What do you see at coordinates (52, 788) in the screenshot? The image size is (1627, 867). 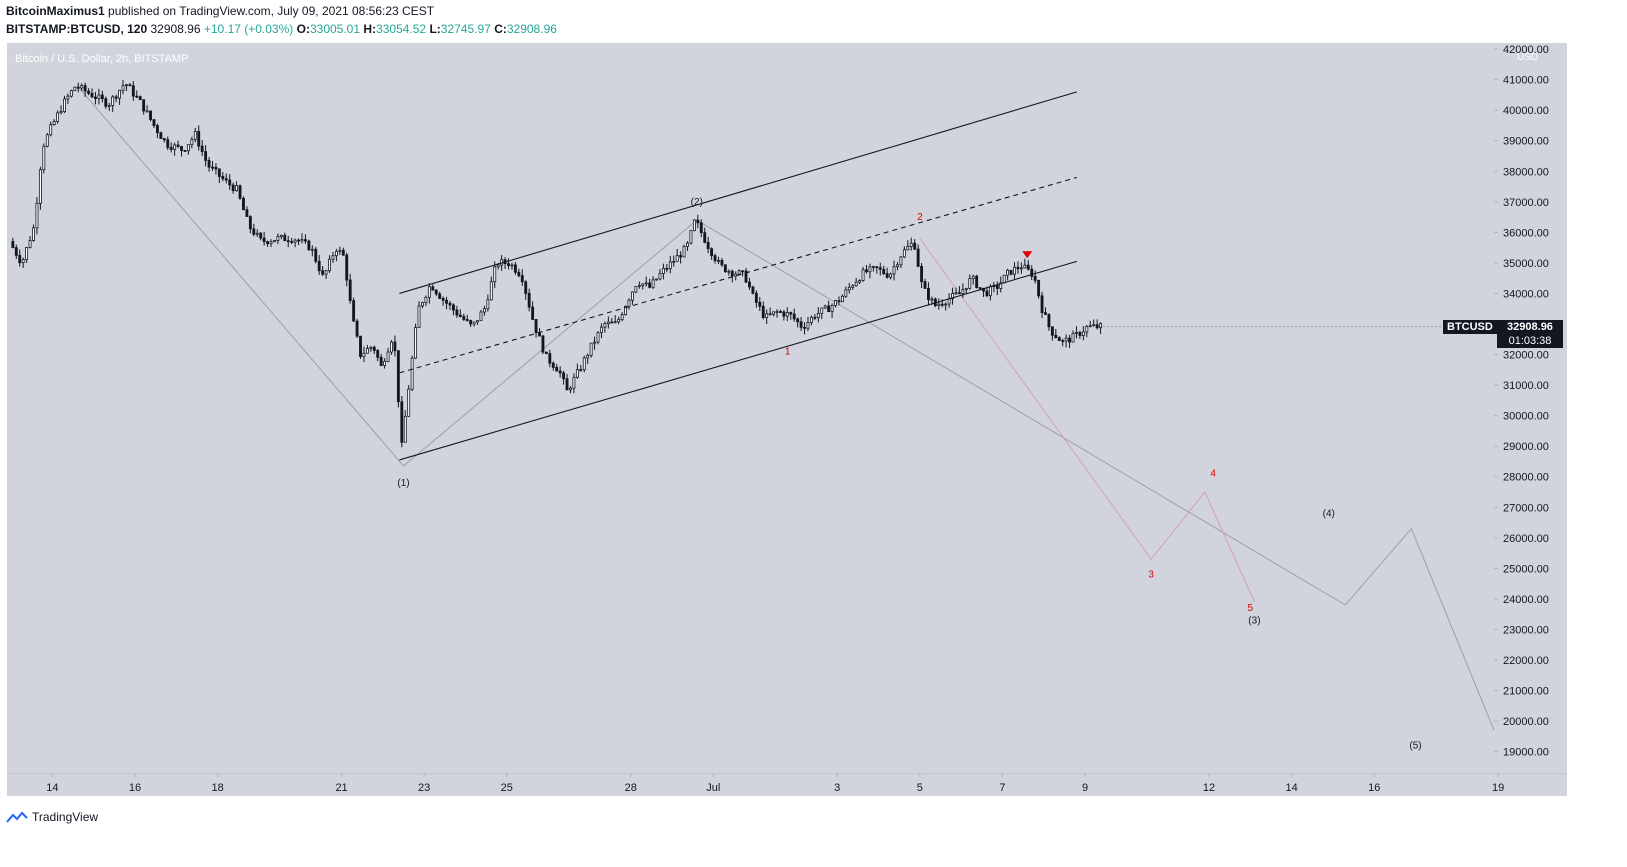 I see `x-tick-label: 14` at bounding box center [52, 788].